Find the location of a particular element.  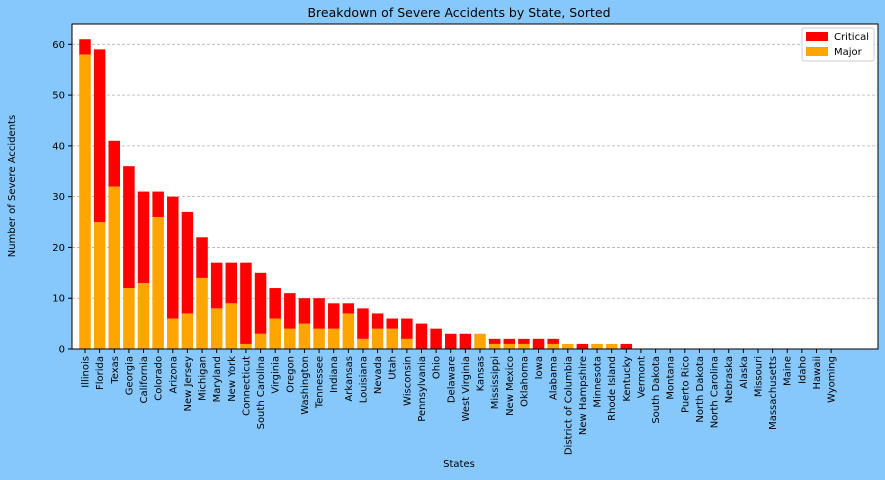

x-tick-label: Ohio is located at coordinates (437, 367).